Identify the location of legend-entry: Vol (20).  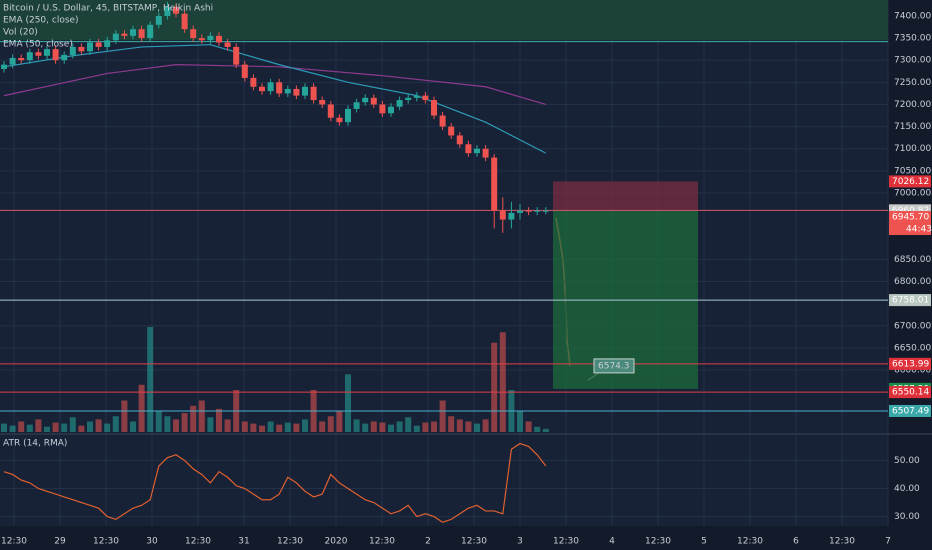
(20, 33).